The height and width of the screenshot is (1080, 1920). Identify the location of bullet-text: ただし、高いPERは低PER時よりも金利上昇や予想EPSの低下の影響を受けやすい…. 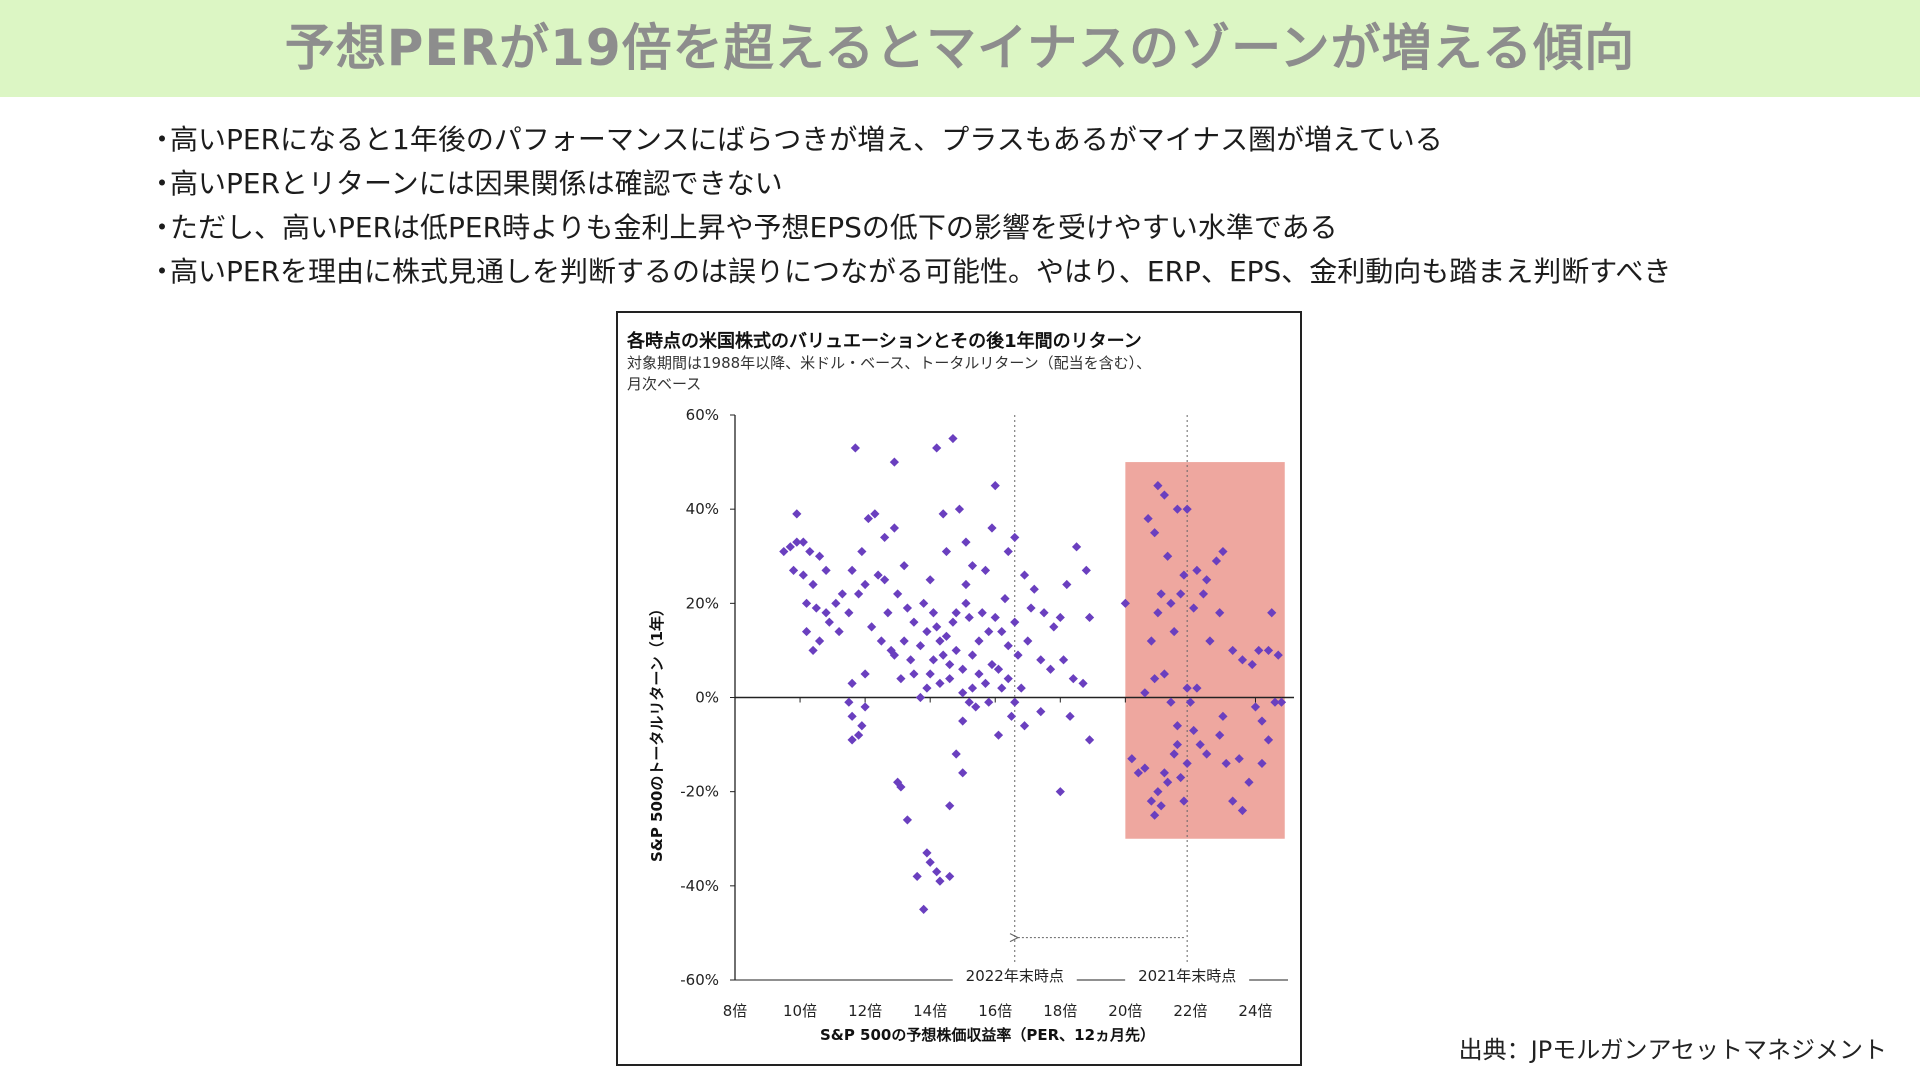
(754, 227).